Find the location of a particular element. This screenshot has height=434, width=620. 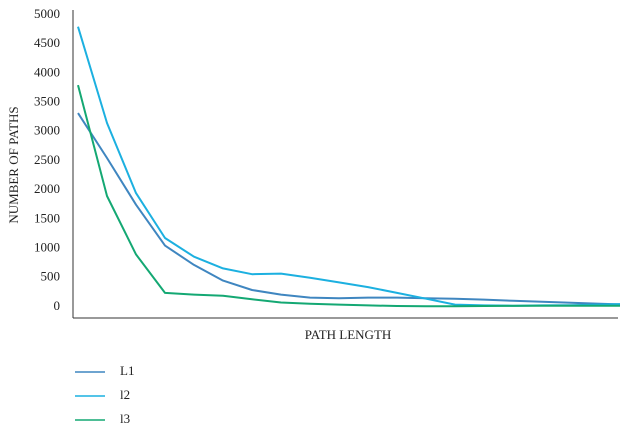

y-axis-label: NUMBER OF PATHS is located at coordinates (13, 164).